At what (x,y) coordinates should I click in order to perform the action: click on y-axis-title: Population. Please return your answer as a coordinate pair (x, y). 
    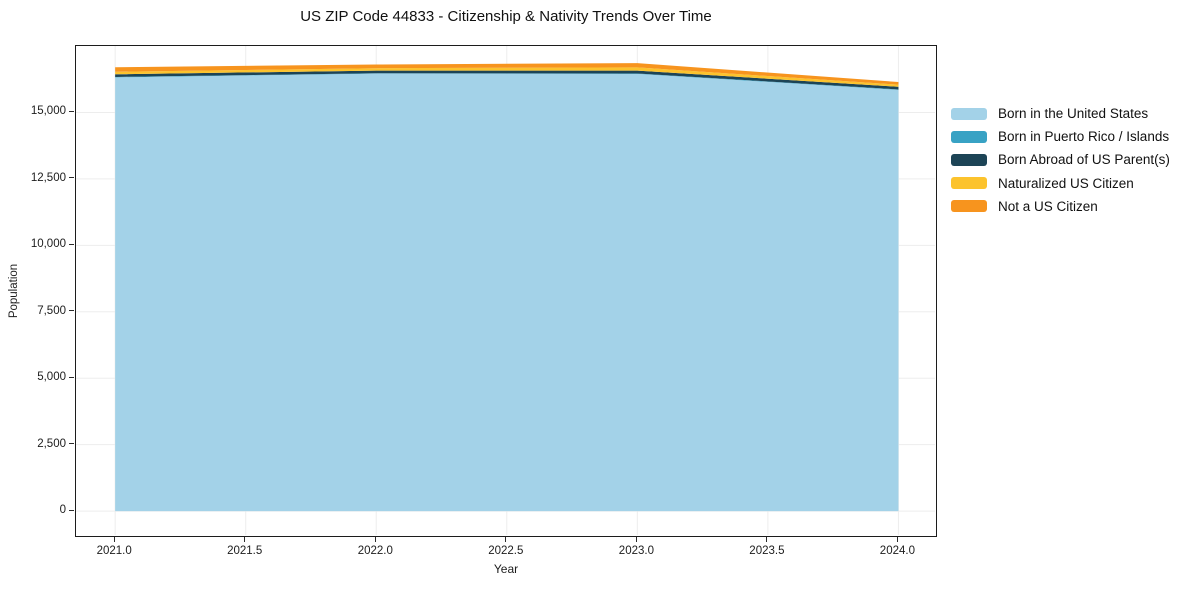
    Looking at the image, I should click on (14, 291).